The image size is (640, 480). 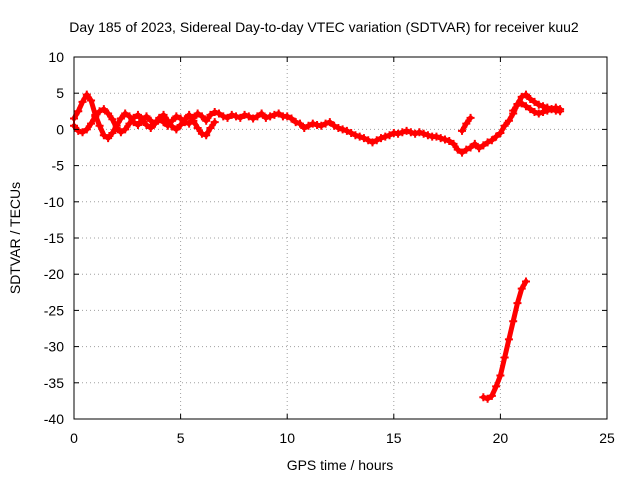 I want to click on x-tick-label-1: 5, so click(x=181, y=438).